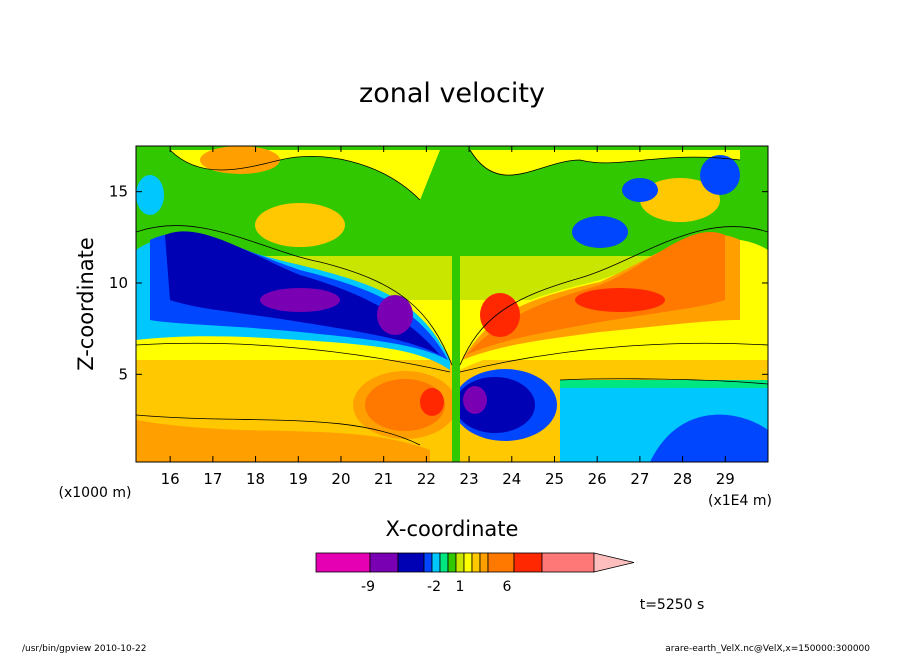 This screenshot has height=654, width=904. What do you see at coordinates (767, 649) in the screenshot?
I see `footer-right: arare-earth_VelX.nc@VelX,x=150000:300000` at bounding box center [767, 649].